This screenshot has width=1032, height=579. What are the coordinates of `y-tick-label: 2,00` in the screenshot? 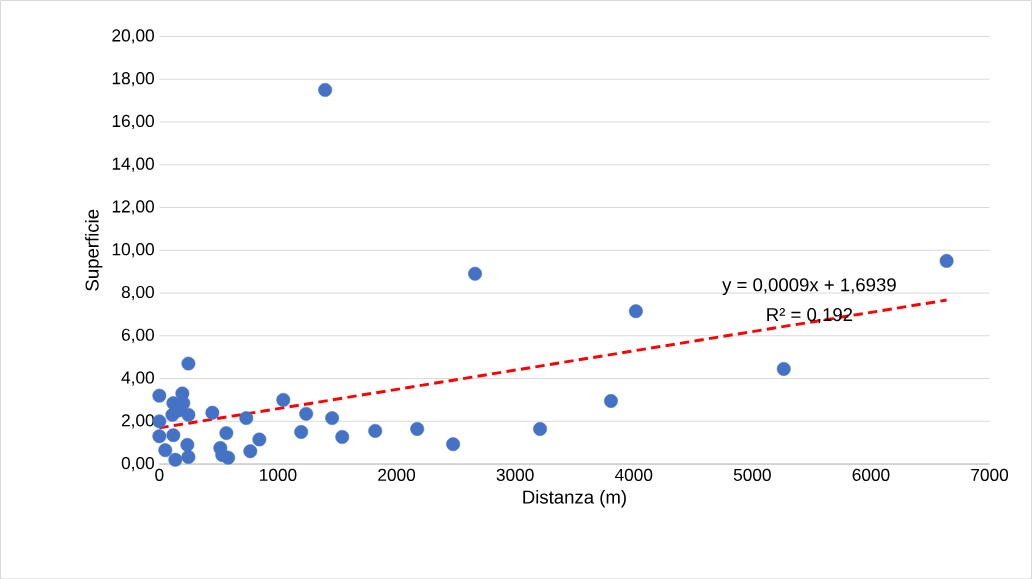 It's located at (137, 421).